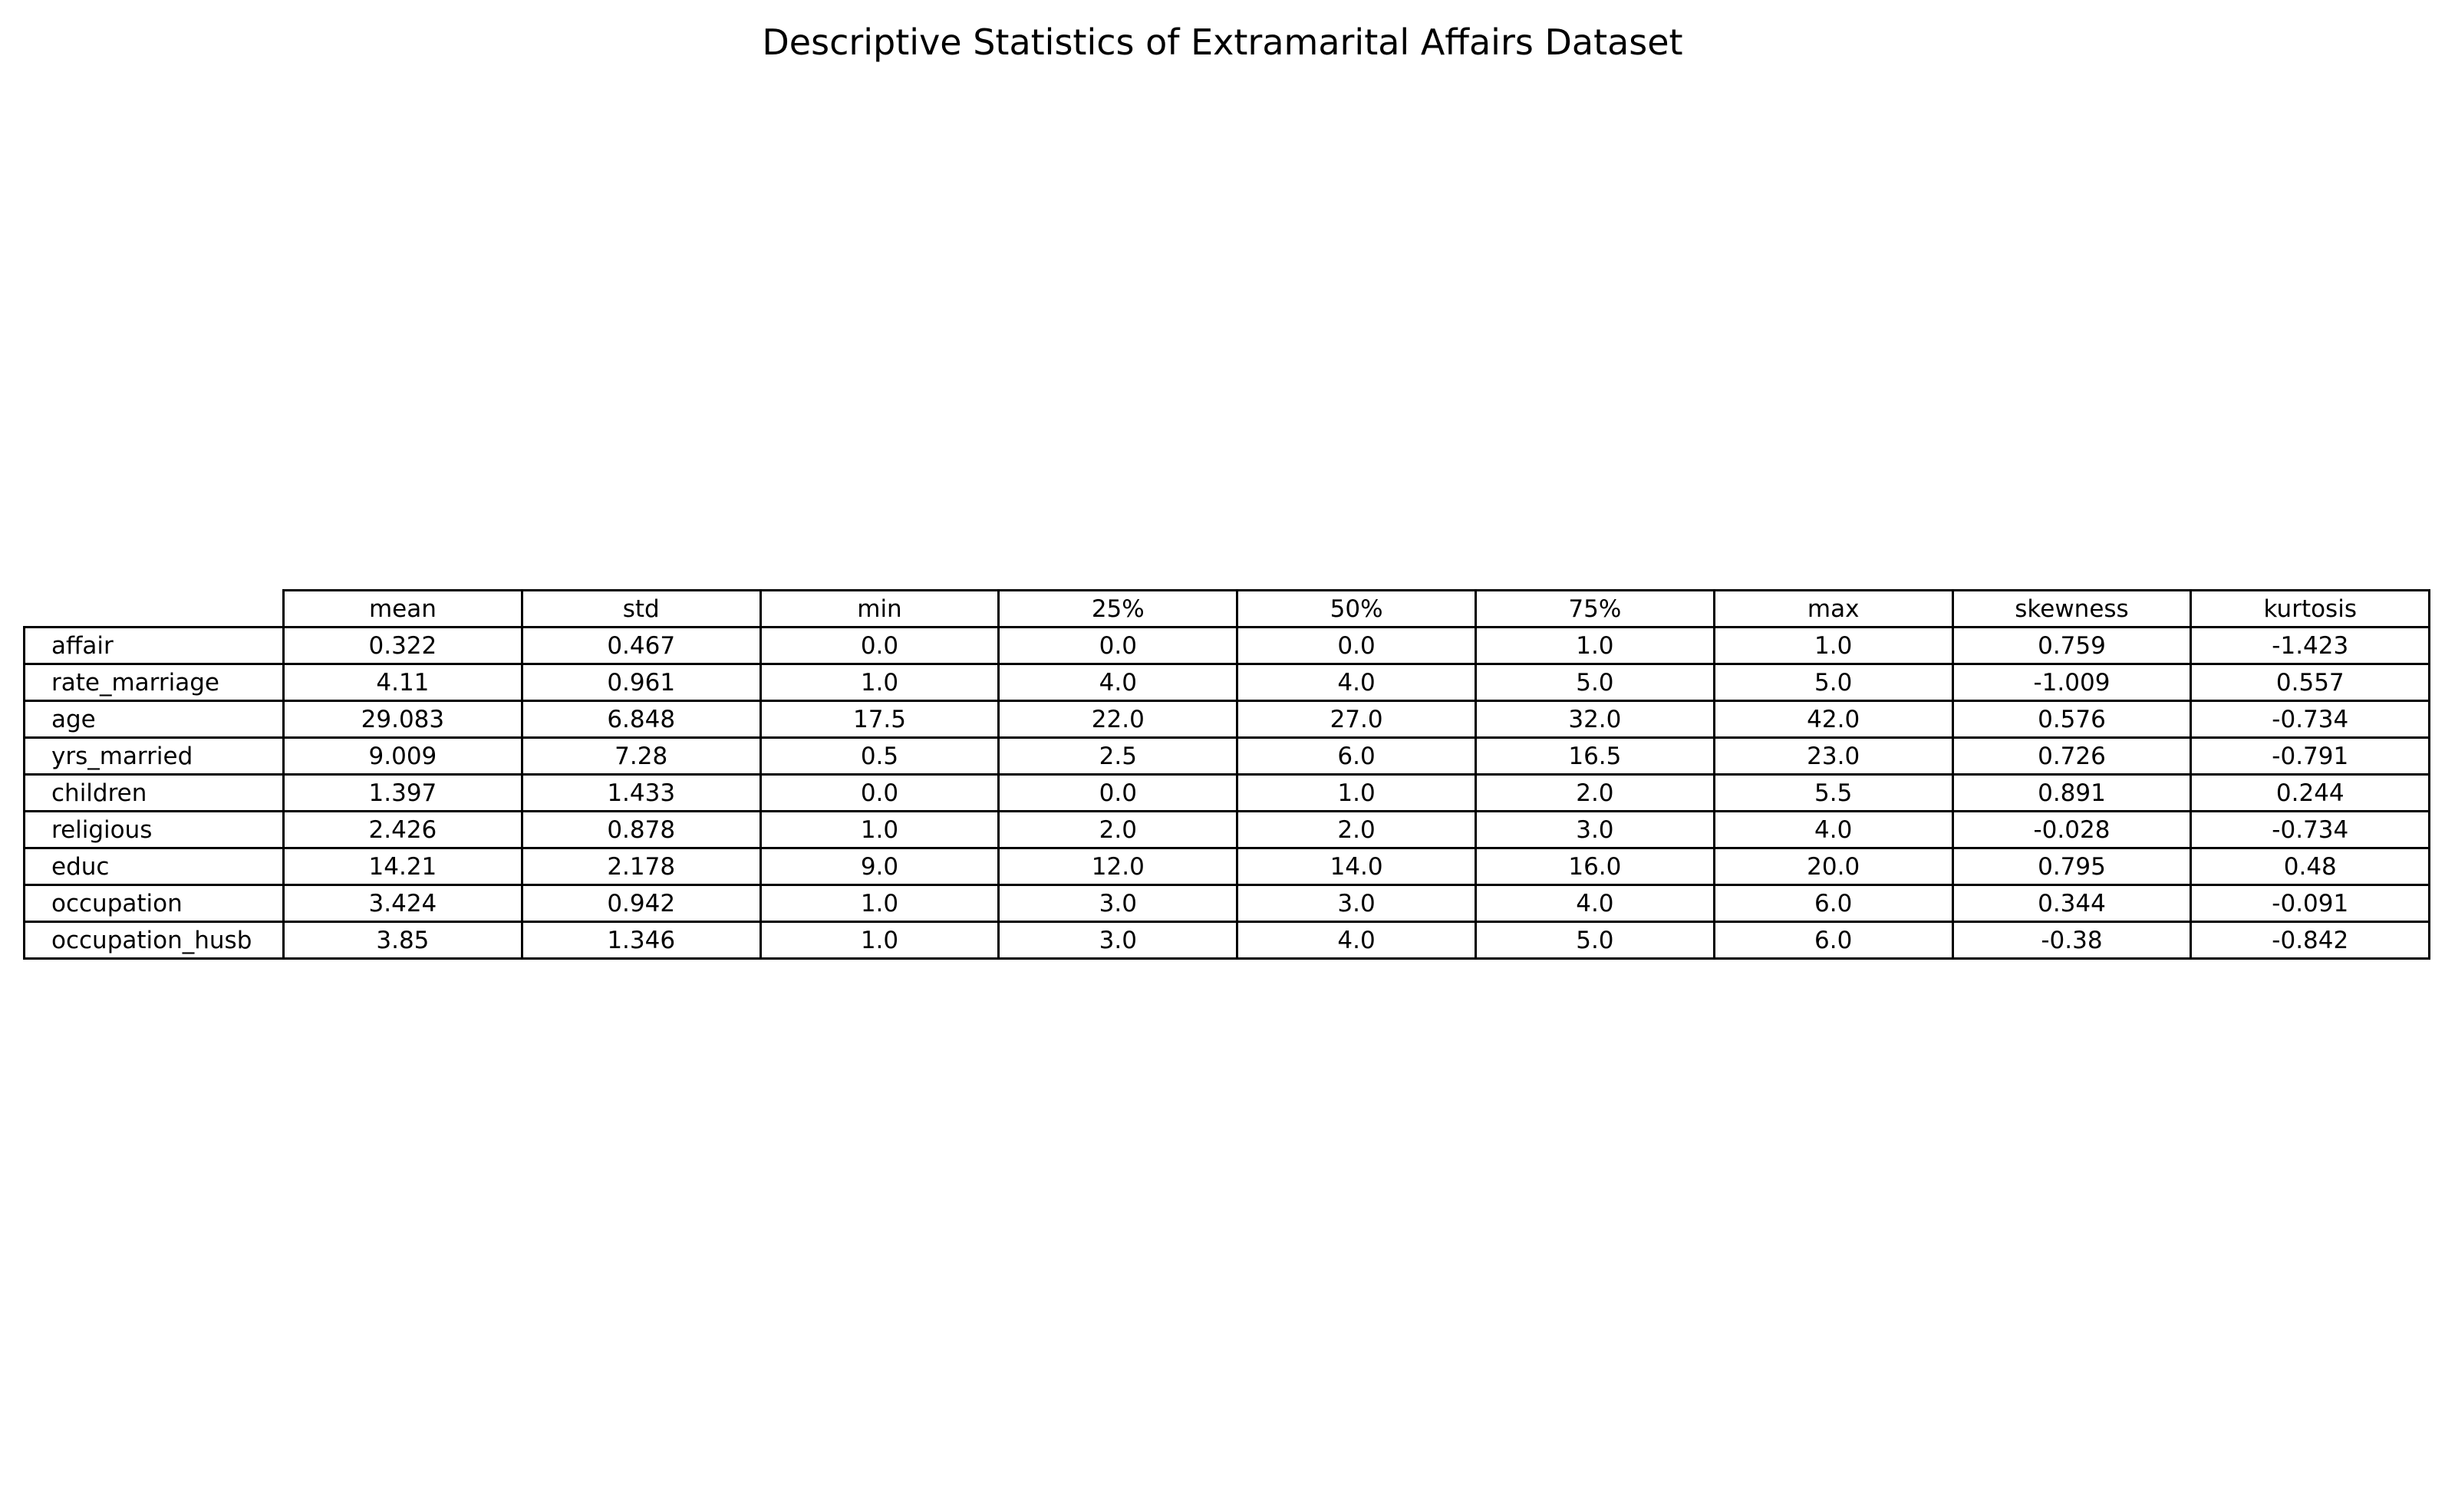 The width and height of the screenshot is (2445, 1512). What do you see at coordinates (154, 903) in the screenshot?
I see `row-label: occupation` at bounding box center [154, 903].